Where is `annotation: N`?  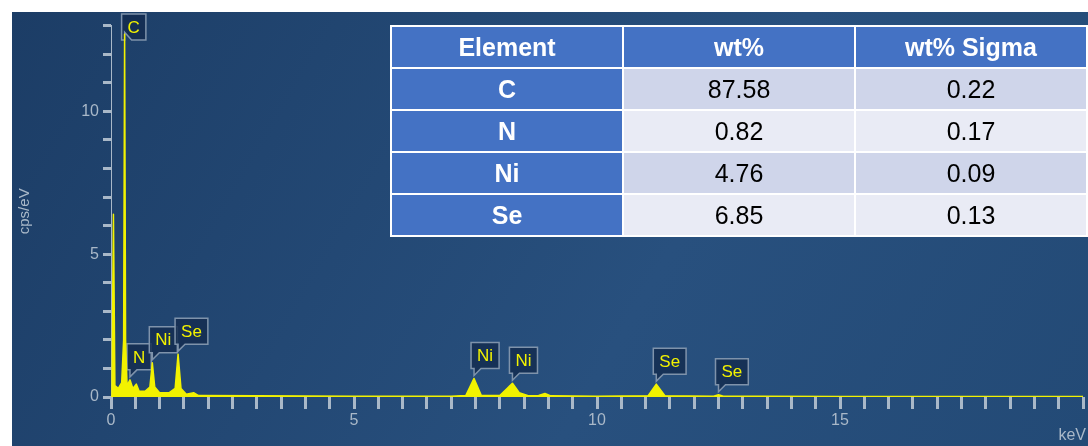 annotation: N is located at coordinates (139, 357).